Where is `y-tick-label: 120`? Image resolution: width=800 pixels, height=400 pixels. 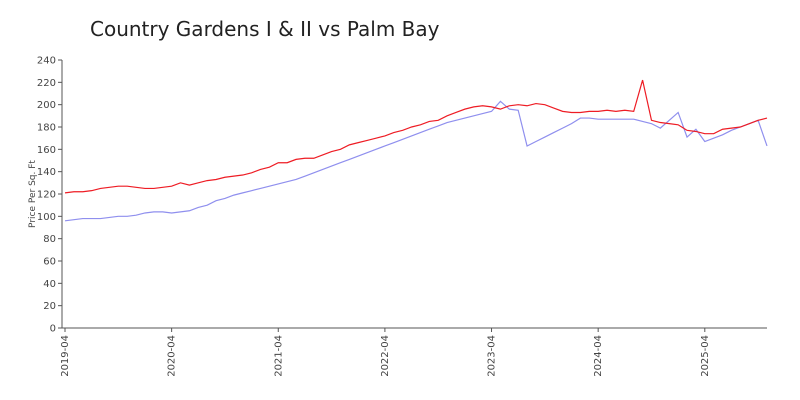
y-tick-label: 120 is located at coordinates (46, 195).